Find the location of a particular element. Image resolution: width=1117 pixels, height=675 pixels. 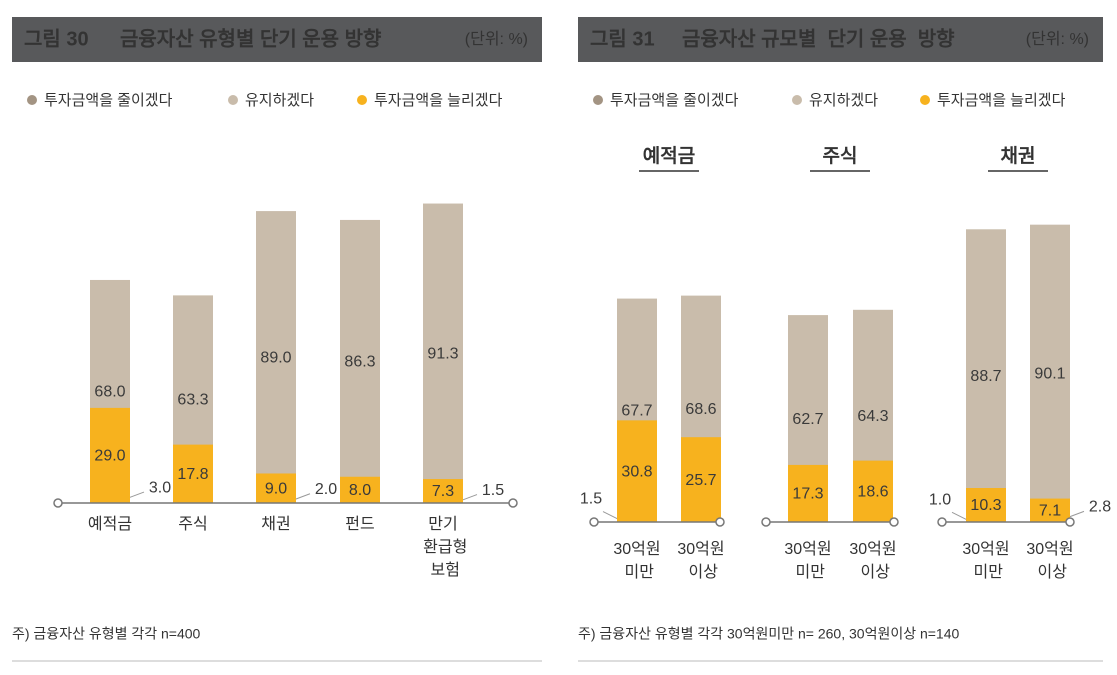

value-label: 30.8 is located at coordinates (636, 471).